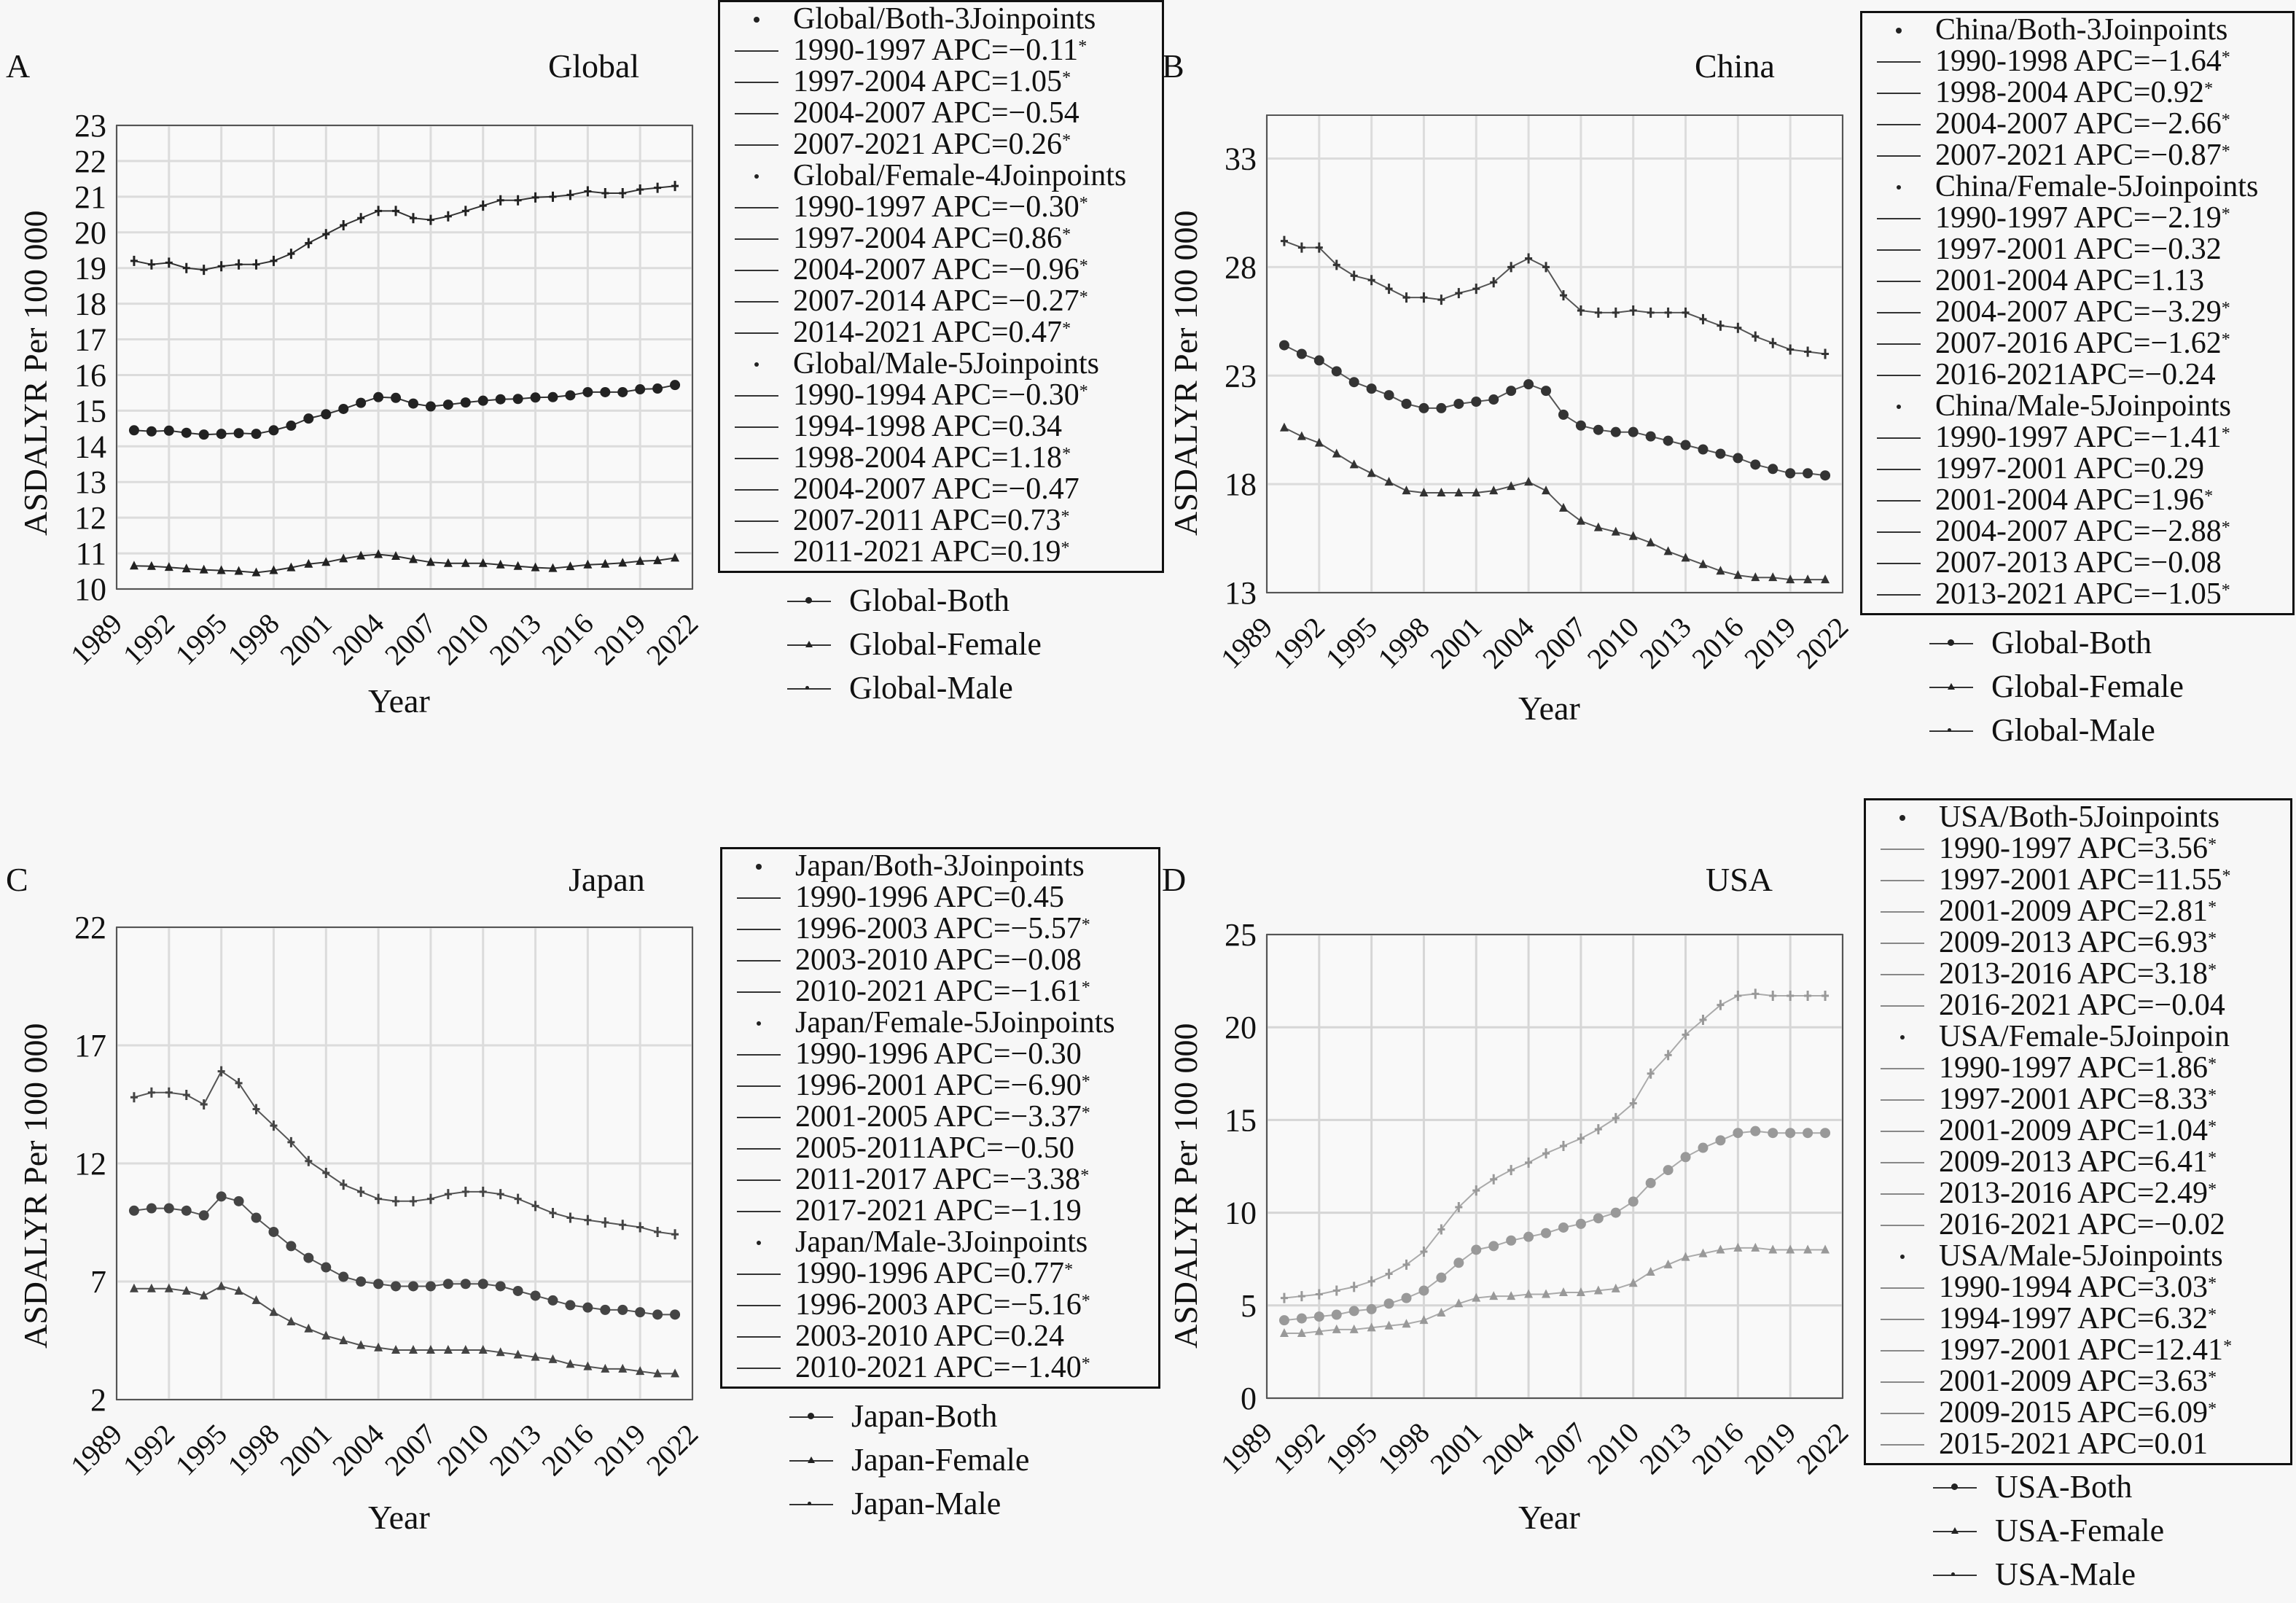 The image size is (2296, 1603). What do you see at coordinates (1241, 1027) in the screenshot?
I see `y-tick-label: 20` at bounding box center [1241, 1027].